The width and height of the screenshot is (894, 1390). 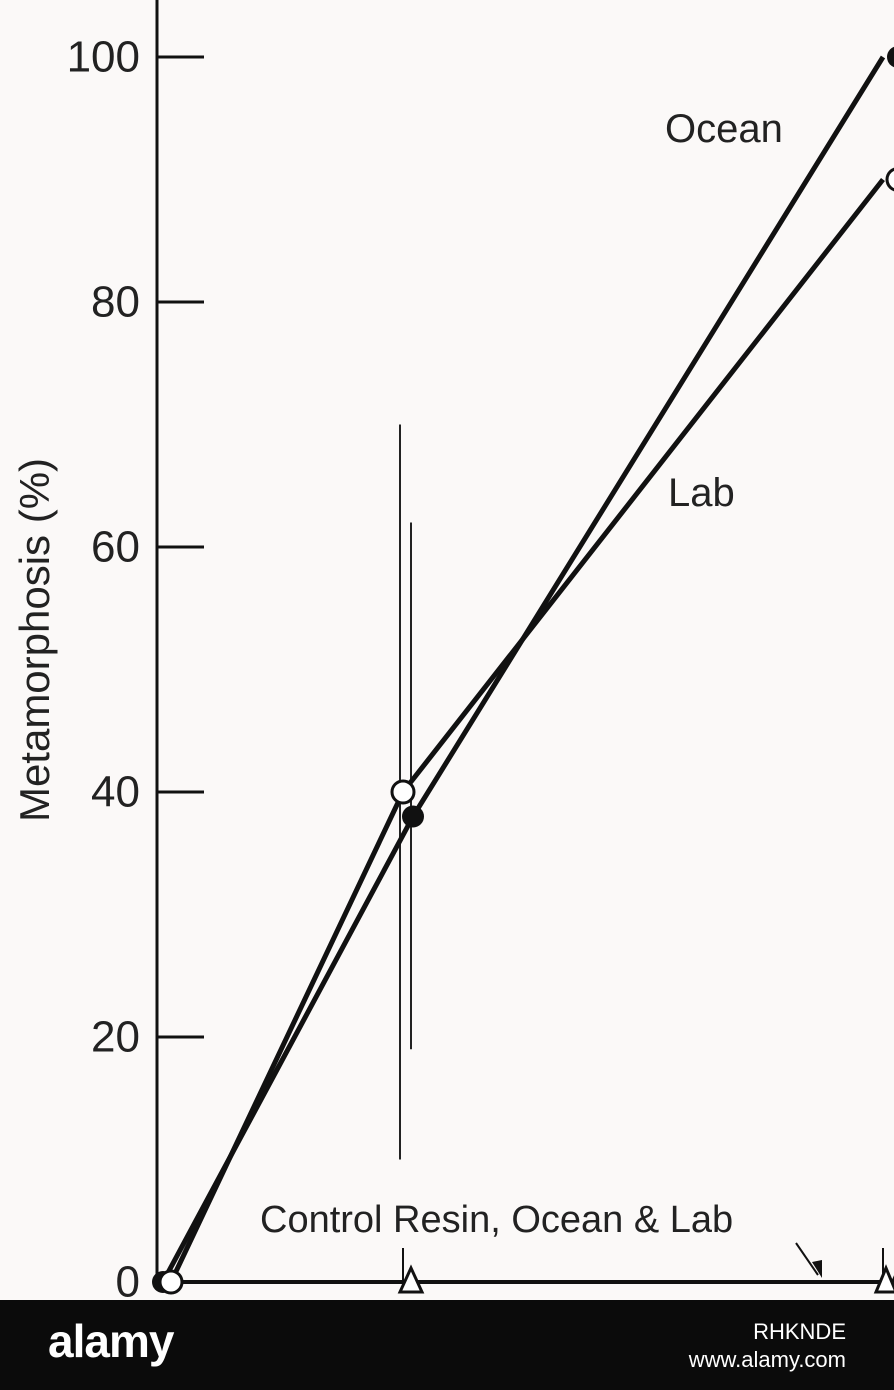 What do you see at coordinates (111, 1341) in the screenshot?
I see `watermark-logo: alamy` at bounding box center [111, 1341].